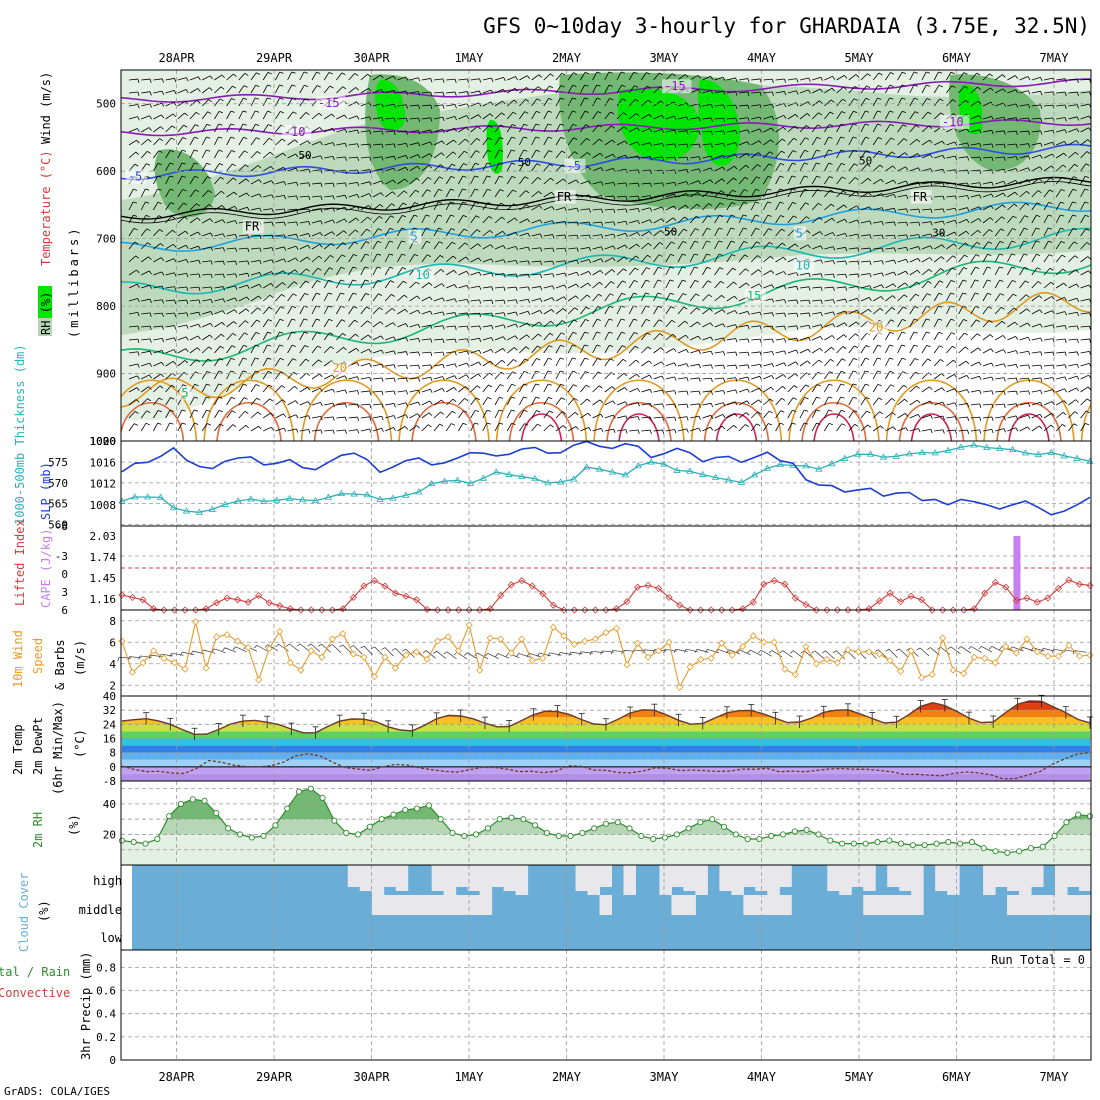 The width and height of the screenshot is (1100, 1100). Describe the element at coordinates (176, 1077) in the screenshot. I see `bottom-date-label: 28APR` at that location.